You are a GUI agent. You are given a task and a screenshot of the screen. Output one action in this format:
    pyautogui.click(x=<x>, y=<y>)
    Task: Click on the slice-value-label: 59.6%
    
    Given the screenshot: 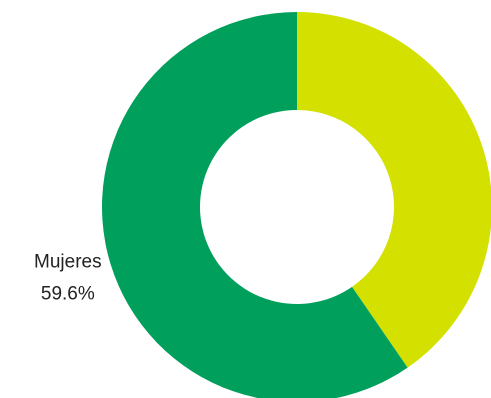 What is the action you would take?
    pyautogui.click(x=68, y=293)
    